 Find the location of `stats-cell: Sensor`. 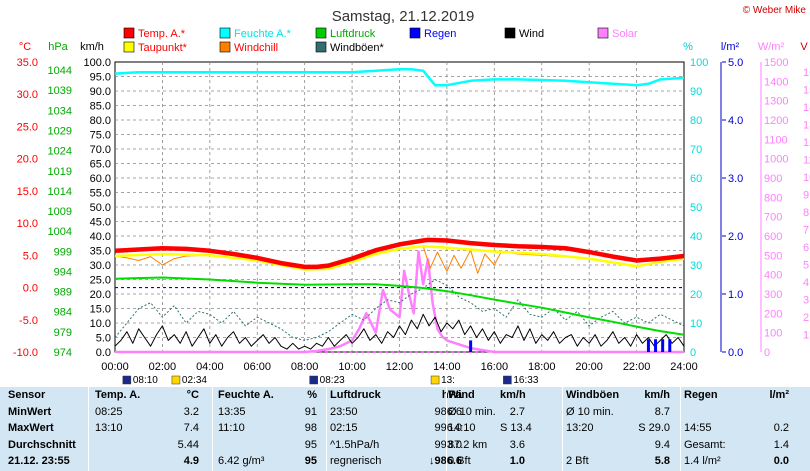

stats-cell: Sensor is located at coordinates (27, 395).